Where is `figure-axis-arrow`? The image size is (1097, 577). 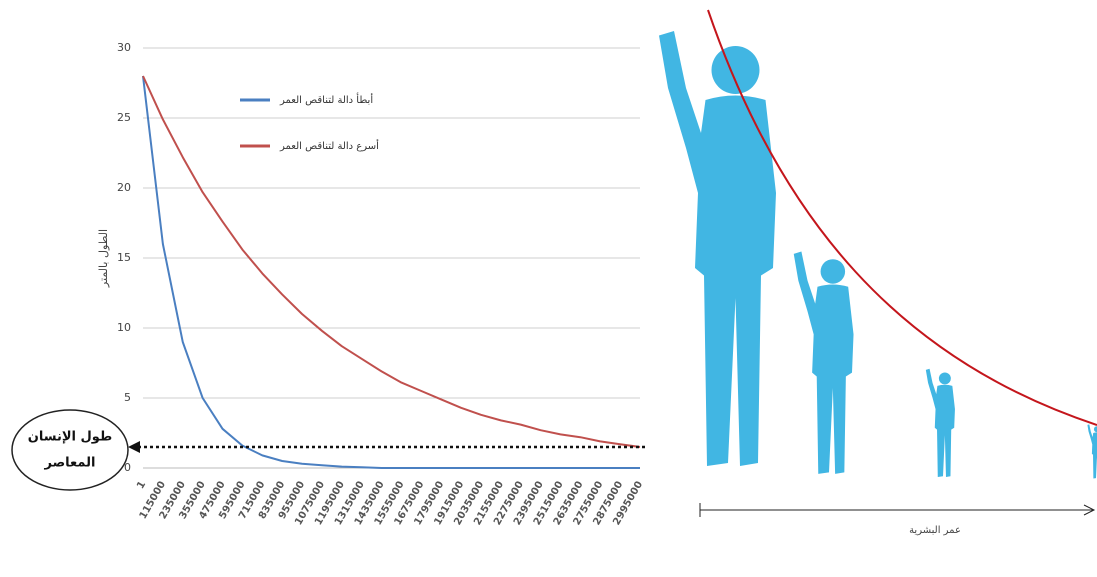 figure-axis-arrow is located at coordinates (1089, 510).